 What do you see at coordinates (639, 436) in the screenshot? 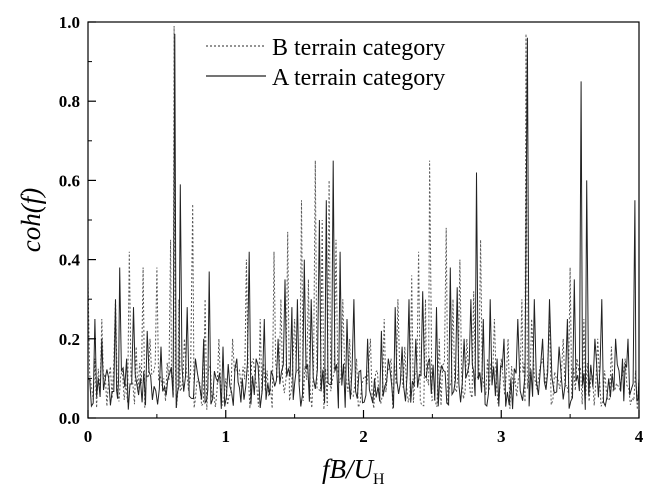
I see `x-tick-label: 4` at bounding box center [639, 436].